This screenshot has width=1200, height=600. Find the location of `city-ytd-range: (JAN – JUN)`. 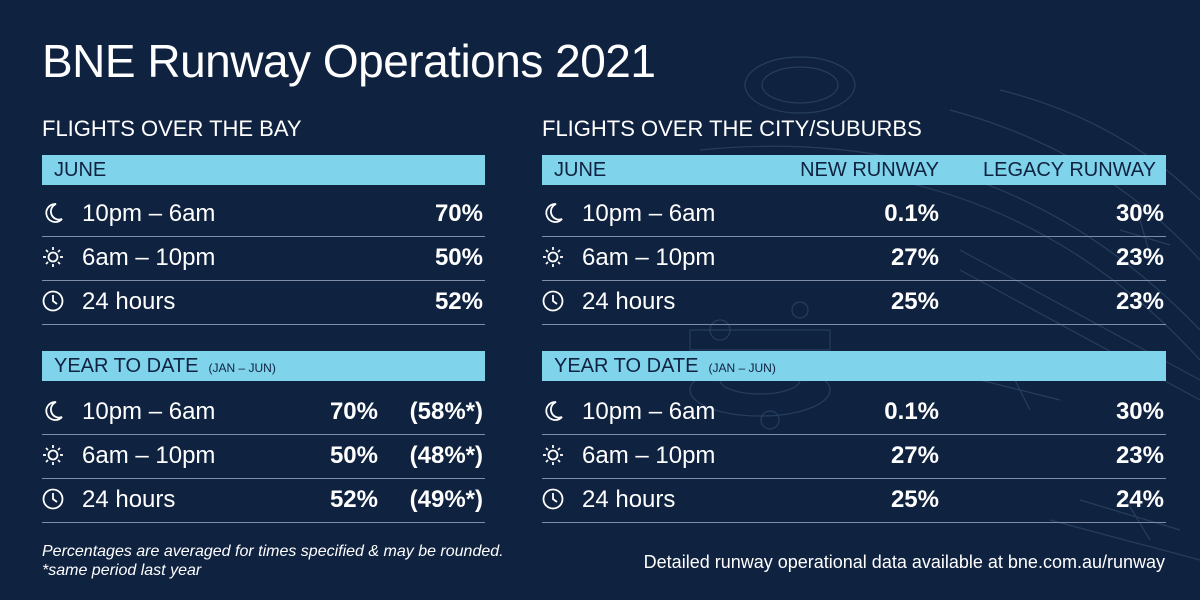

city-ytd-range: (JAN – JUN) is located at coordinates (742, 368).